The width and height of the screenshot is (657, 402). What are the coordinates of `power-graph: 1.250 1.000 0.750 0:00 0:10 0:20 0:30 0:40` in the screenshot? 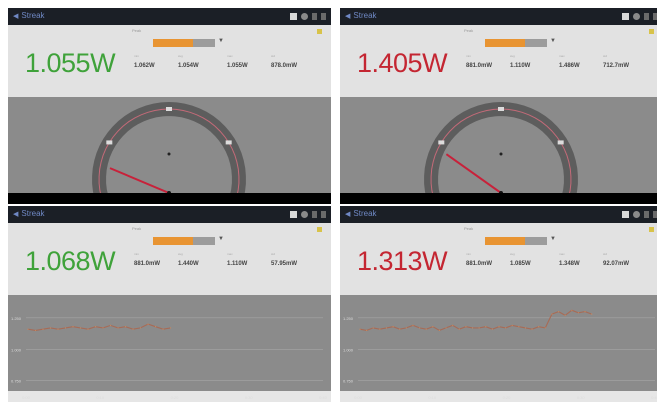 It's located at (500, 354).